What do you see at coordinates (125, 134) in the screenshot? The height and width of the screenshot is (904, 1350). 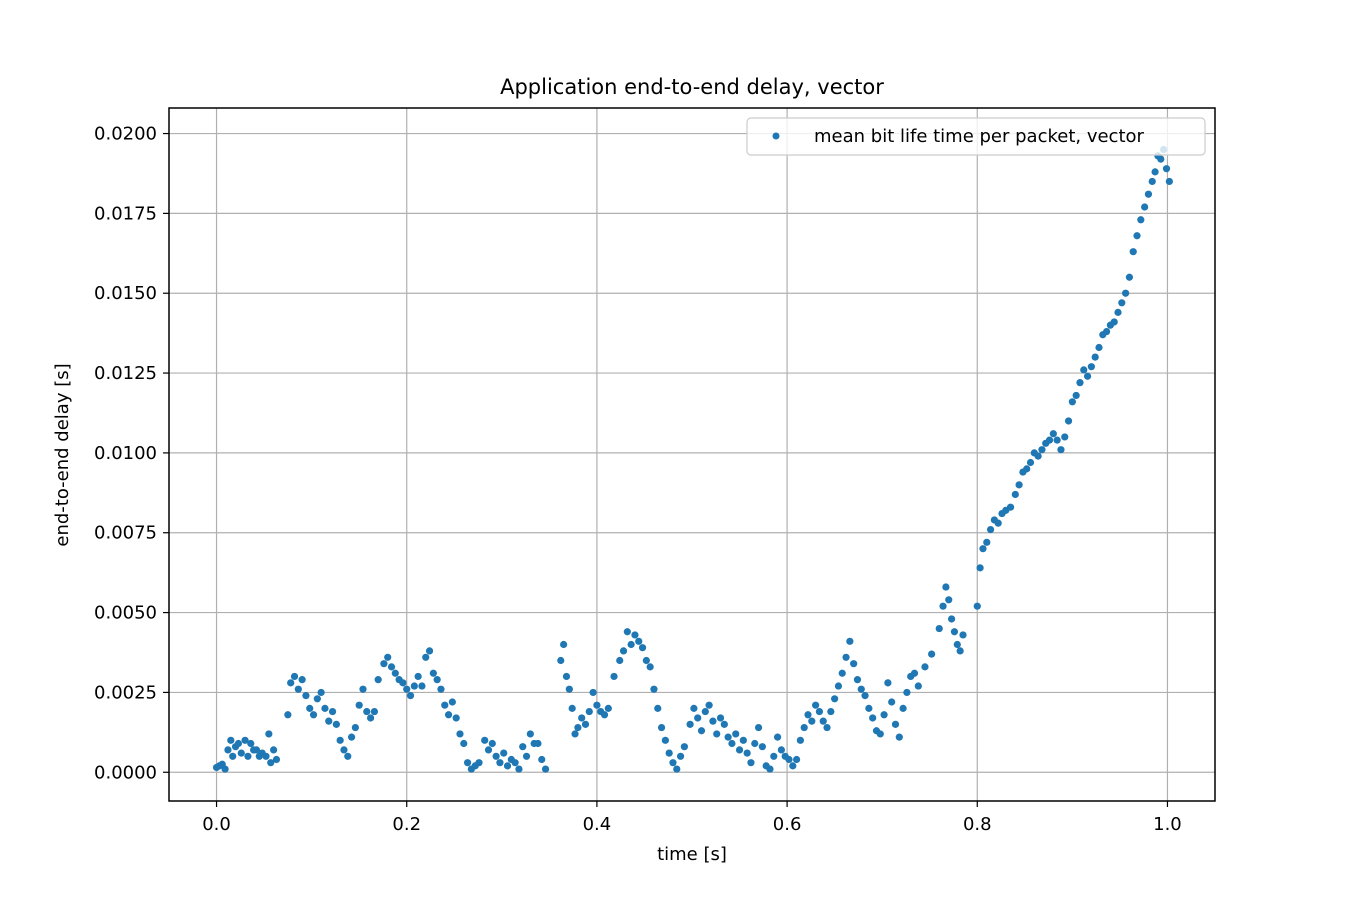 I see `y-tick-label: 0.0200` at bounding box center [125, 134].